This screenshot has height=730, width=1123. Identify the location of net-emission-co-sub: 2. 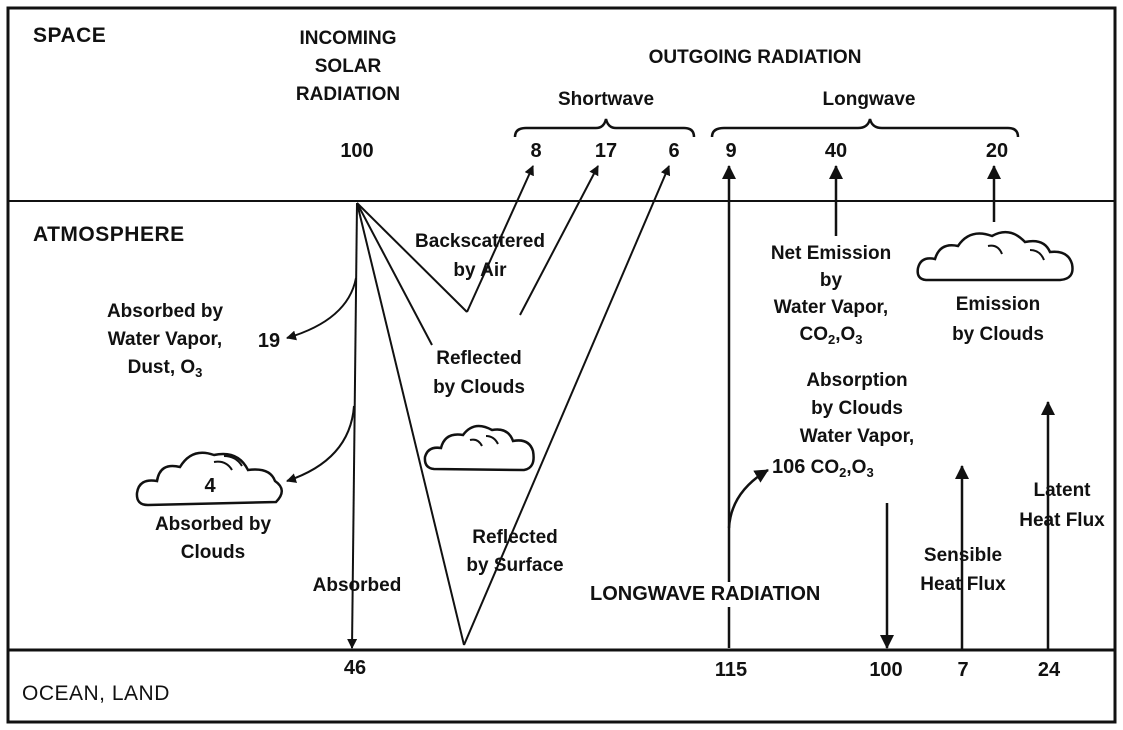
(831, 339).